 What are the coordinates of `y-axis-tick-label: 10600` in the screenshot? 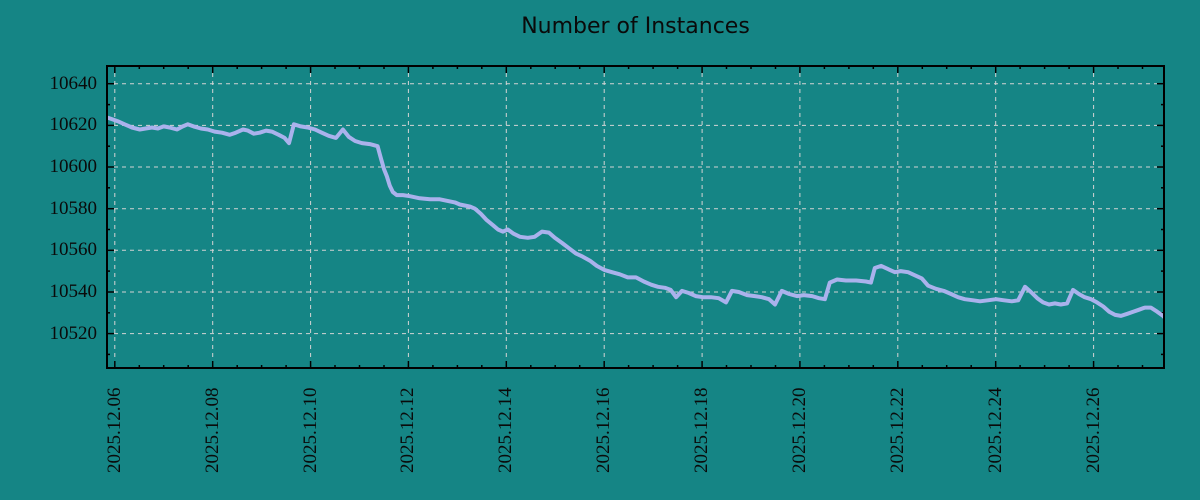 It's located at (73, 167).